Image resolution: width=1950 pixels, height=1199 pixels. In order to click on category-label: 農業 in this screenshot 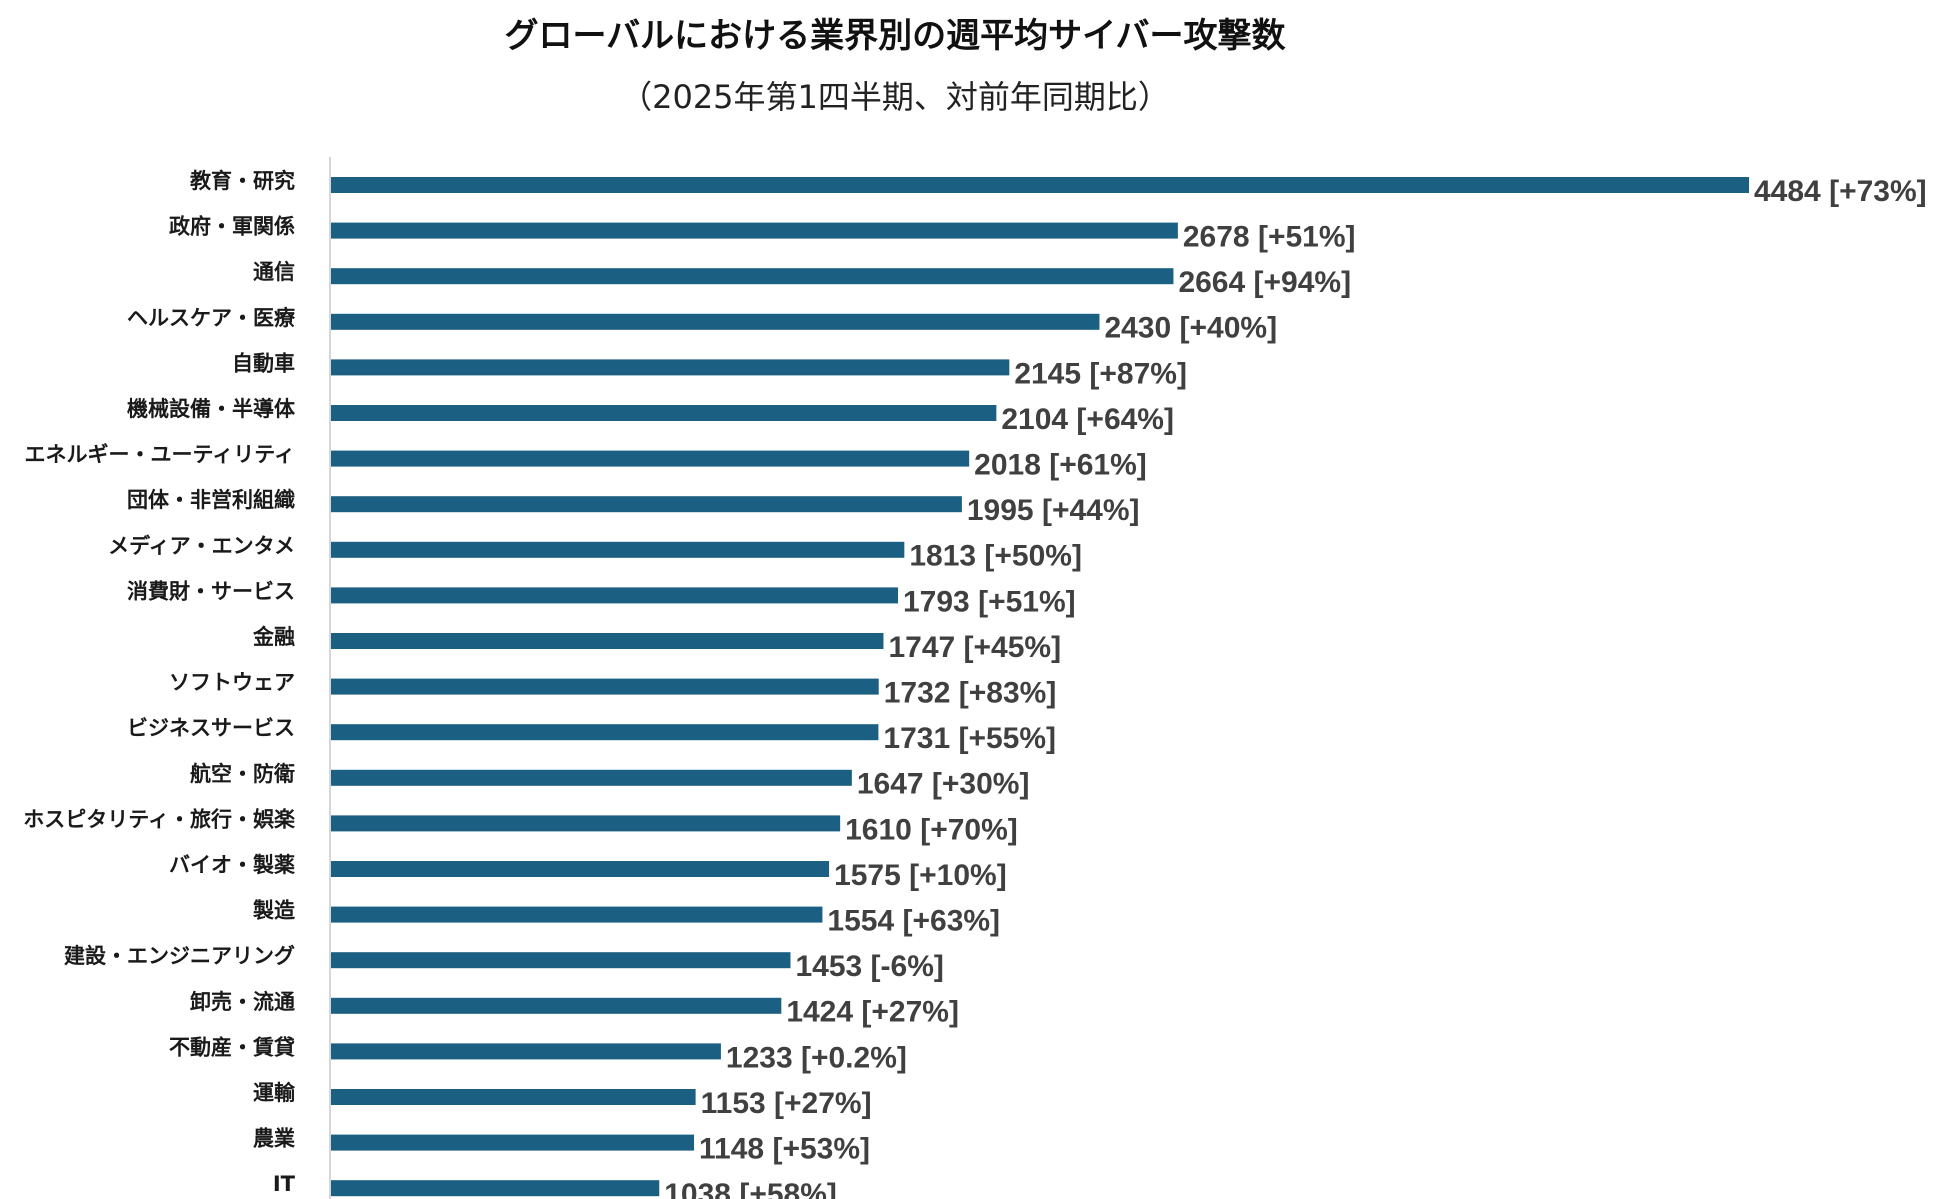, I will do `click(274, 1139)`.